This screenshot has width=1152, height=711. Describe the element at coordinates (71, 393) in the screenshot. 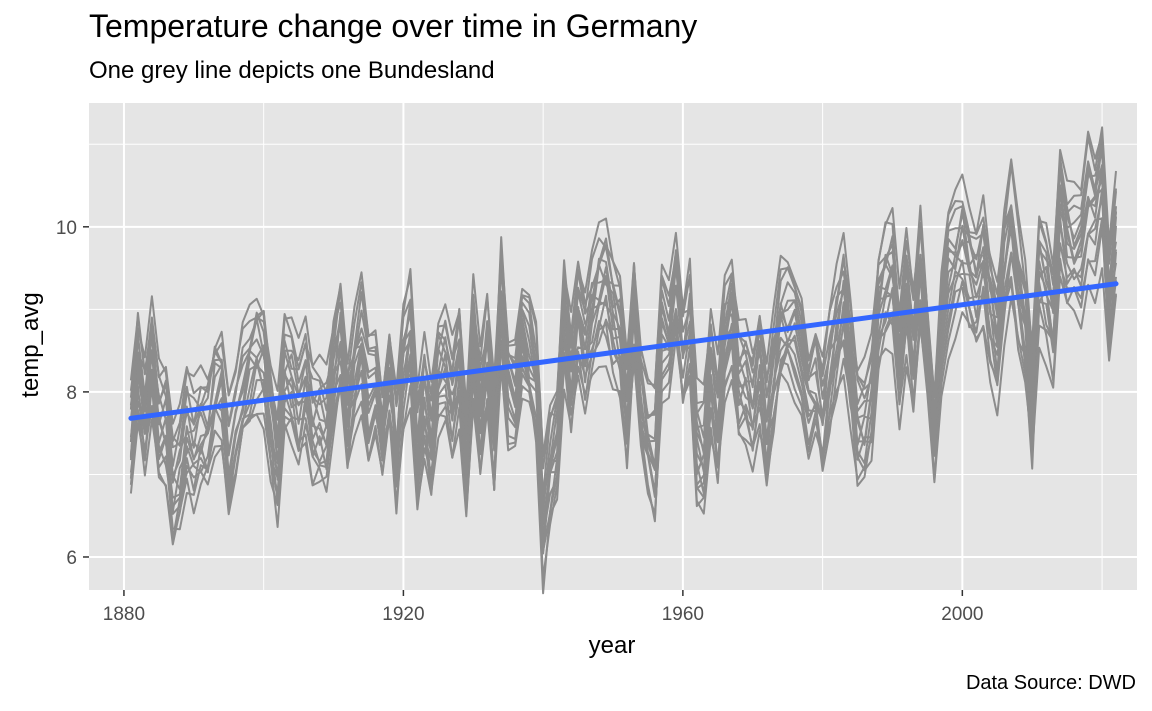

I see `y-tick-label: 8` at that location.